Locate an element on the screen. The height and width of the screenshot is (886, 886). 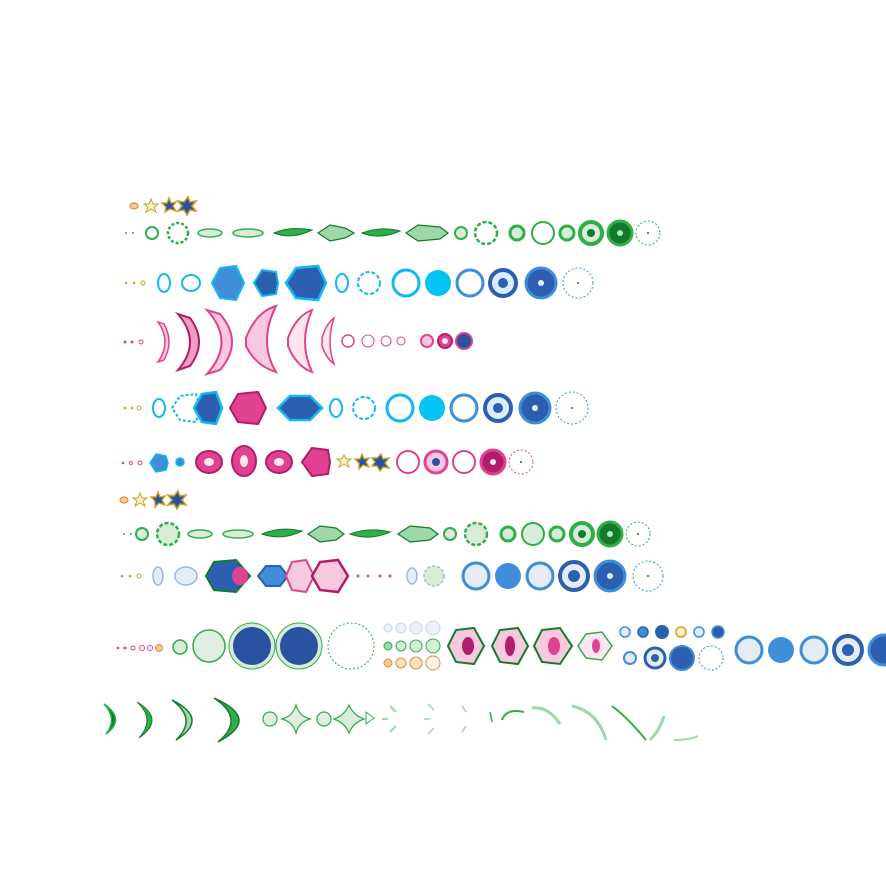
row-8-green-bolts is located at coordinates (387, 534).